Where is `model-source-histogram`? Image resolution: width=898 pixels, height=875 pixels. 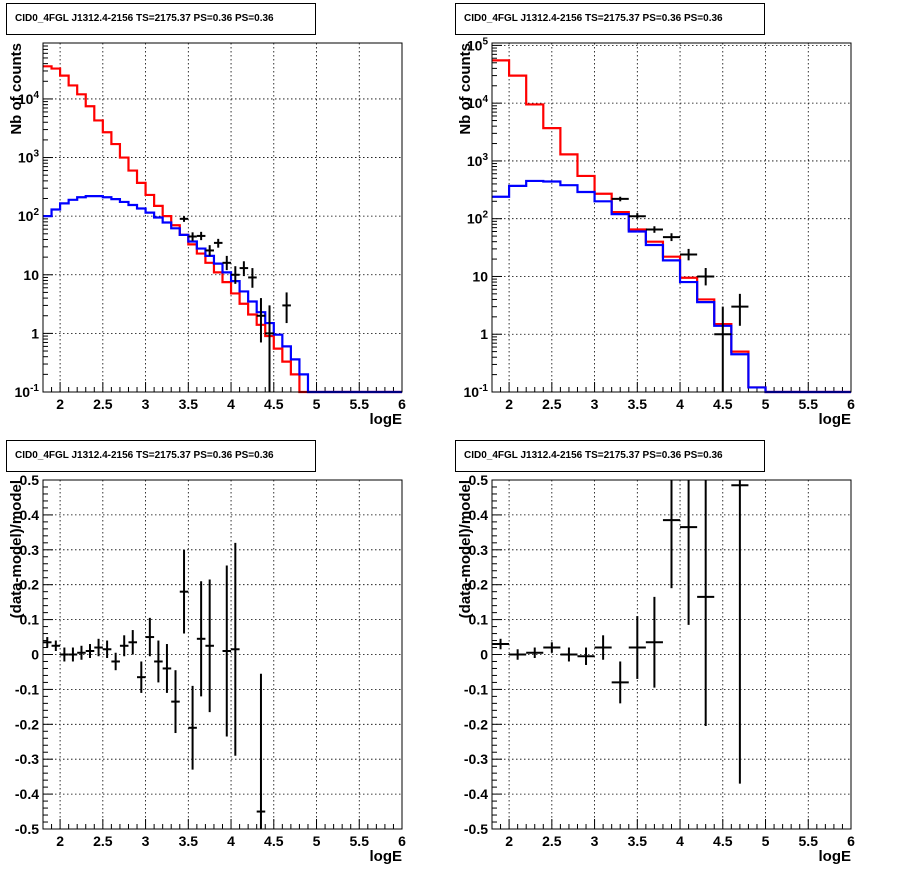
model-source-histogram is located at coordinates (671, 286).